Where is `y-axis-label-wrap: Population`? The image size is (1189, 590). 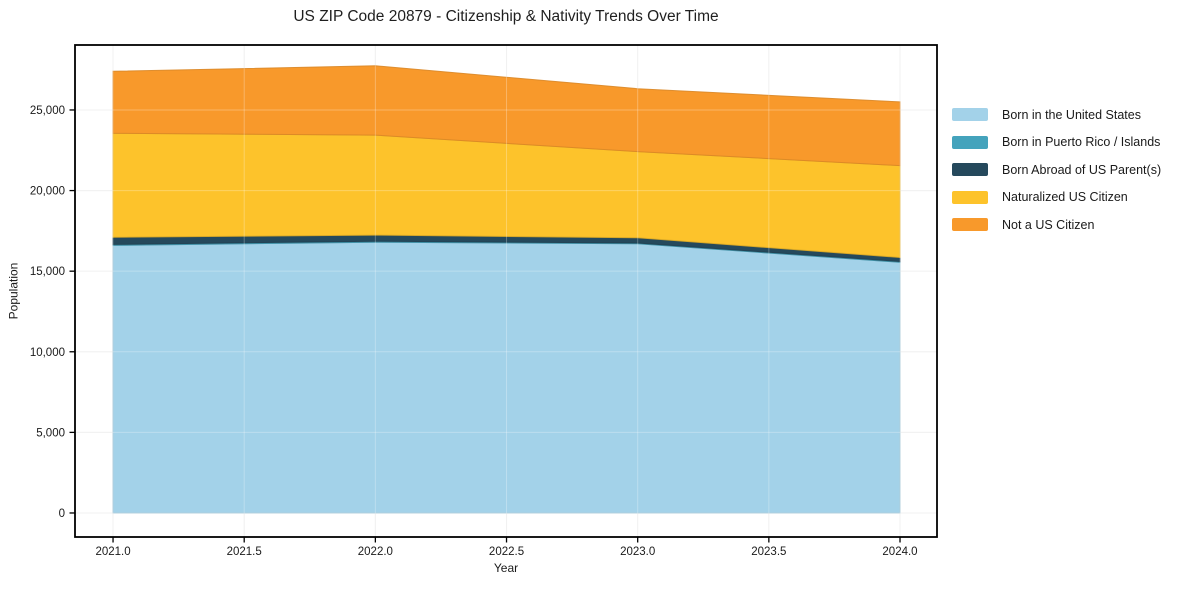 y-axis-label-wrap: Population is located at coordinates (13, 291).